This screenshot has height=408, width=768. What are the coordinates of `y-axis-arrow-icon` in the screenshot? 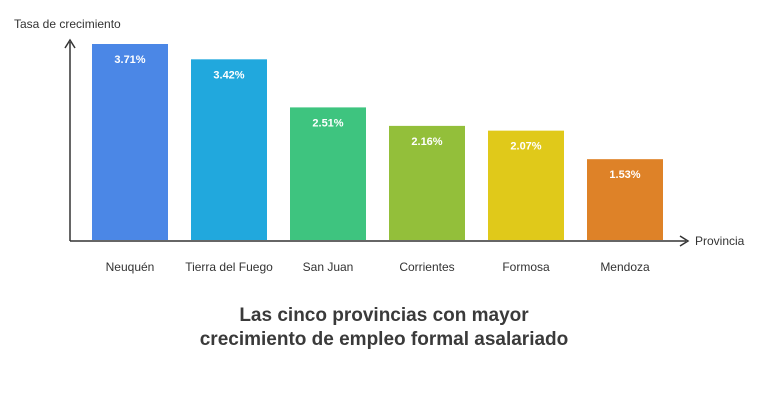 It's located at (70, 43).